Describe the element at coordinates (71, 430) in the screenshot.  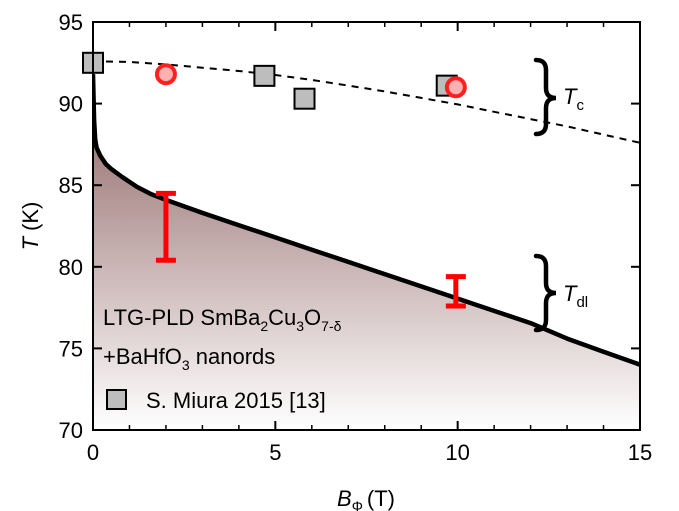
I see `y-tick-label: 70` at that location.